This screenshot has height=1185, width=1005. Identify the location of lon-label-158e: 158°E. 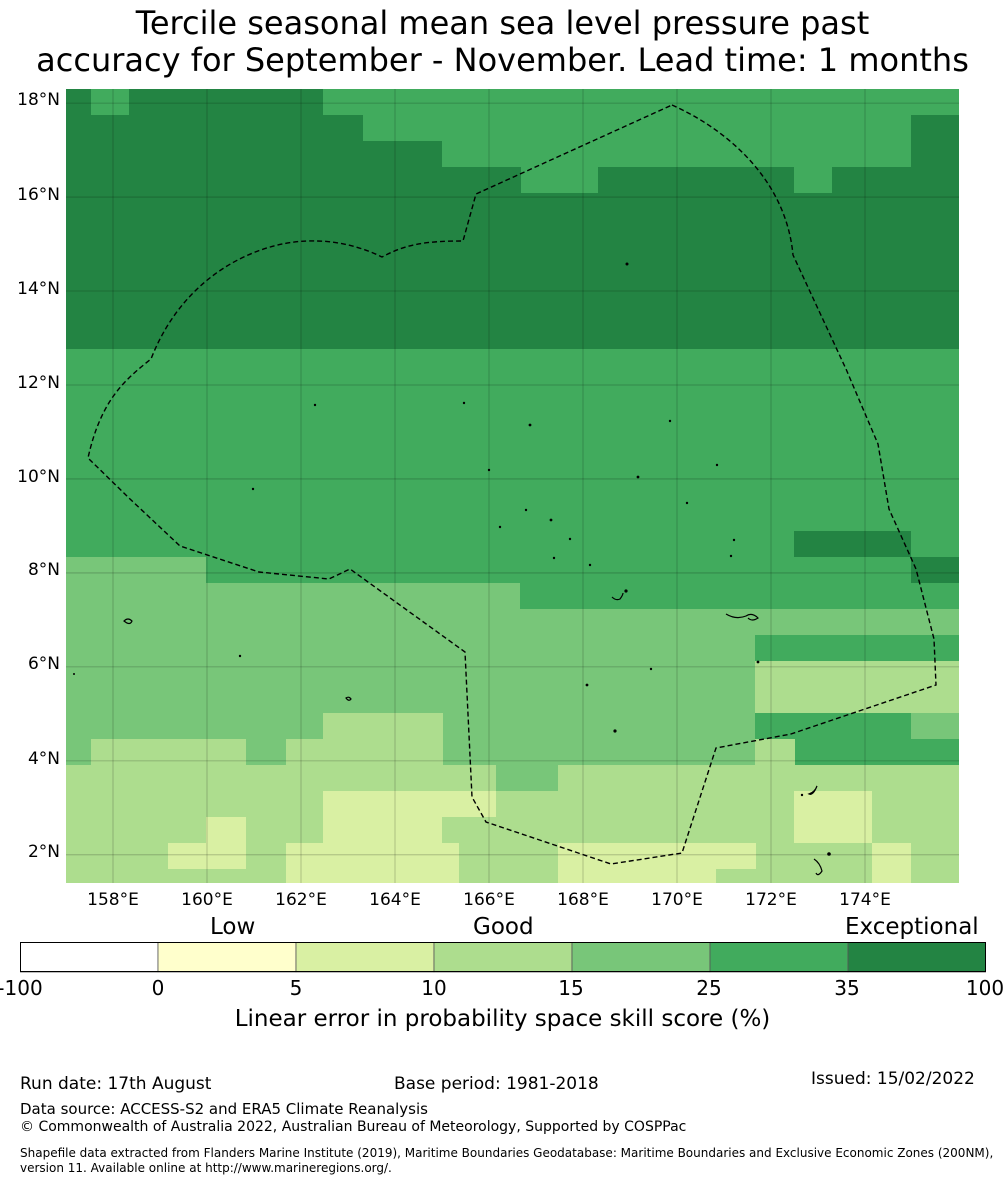
(113, 900).